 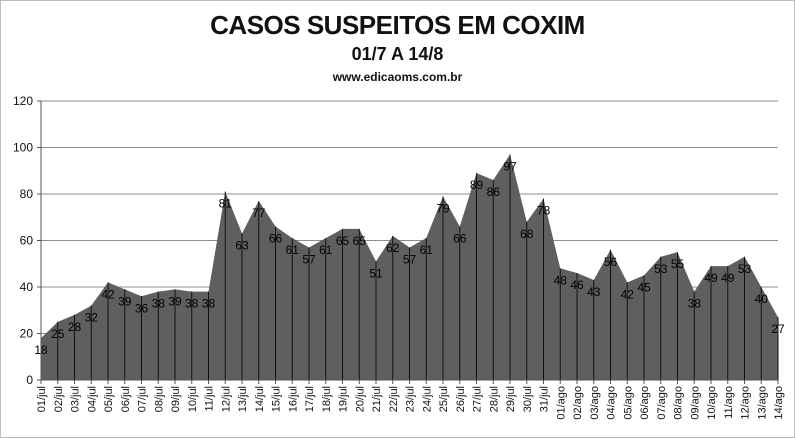 I want to click on y-tick-label: 100, so click(x=23, y=148).